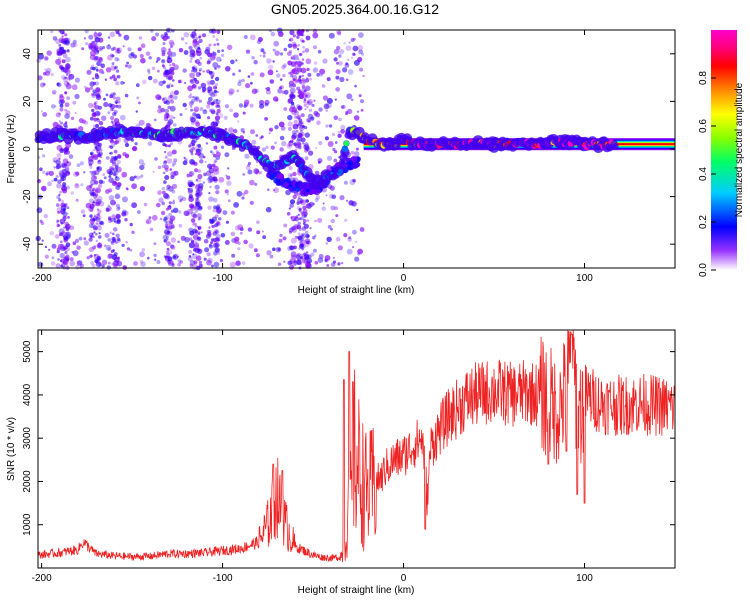  What do you see at coordinates (11, 449) in the screenshot?
I see `snr-y-label: SNR (10 * v/v)` at bounding box center [11, 449].